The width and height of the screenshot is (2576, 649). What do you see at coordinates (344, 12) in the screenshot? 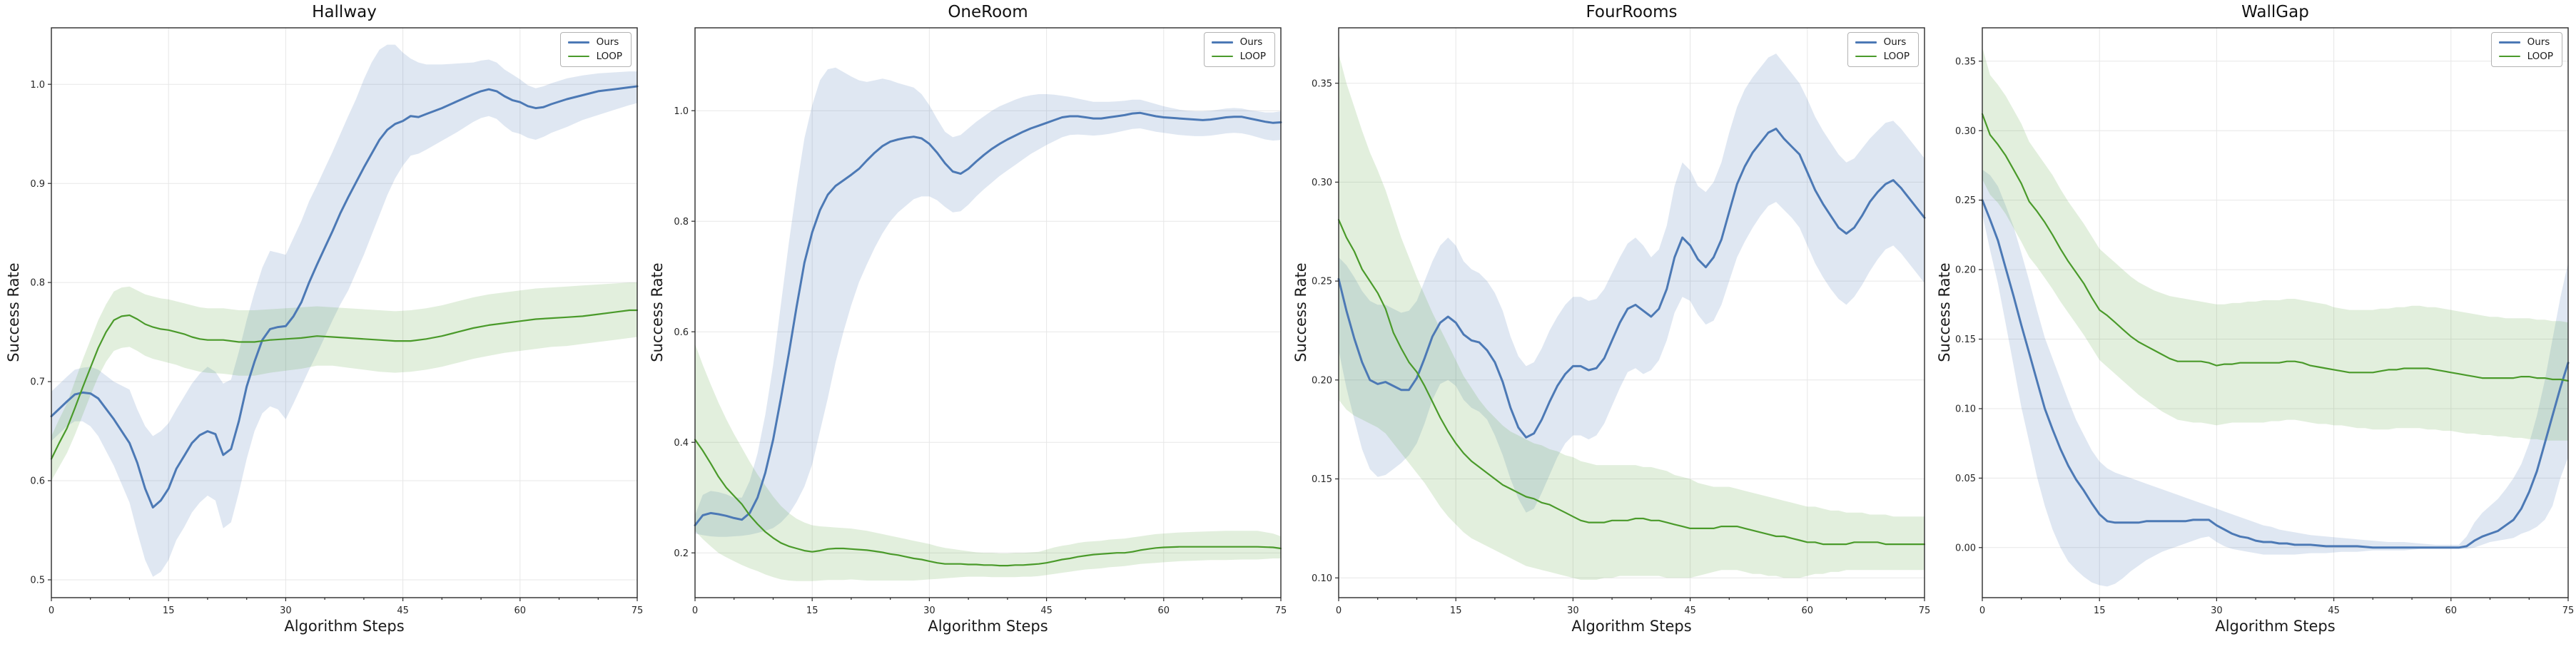
I see `chart-title: Hallway` at bounding box center [344, 12].